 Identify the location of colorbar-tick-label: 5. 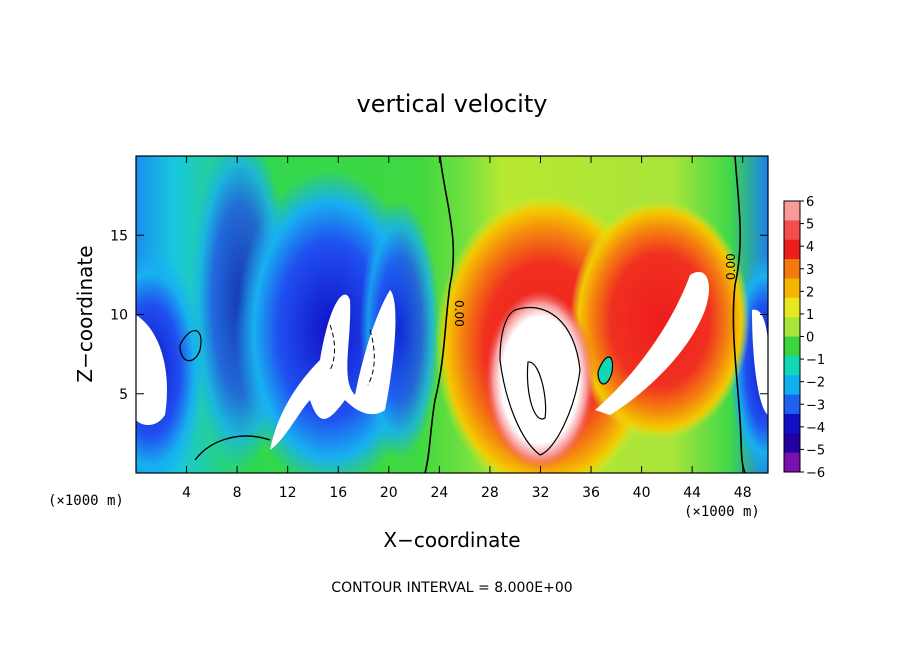
(810, 225).